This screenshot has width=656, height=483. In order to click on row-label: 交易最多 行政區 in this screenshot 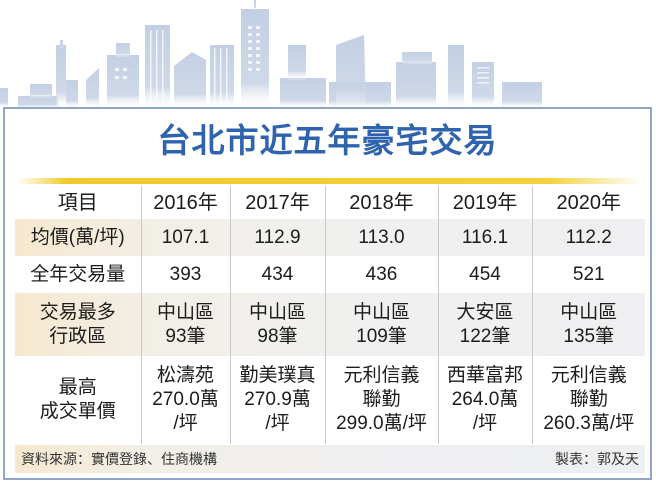, I will do `click(78, 324)`.